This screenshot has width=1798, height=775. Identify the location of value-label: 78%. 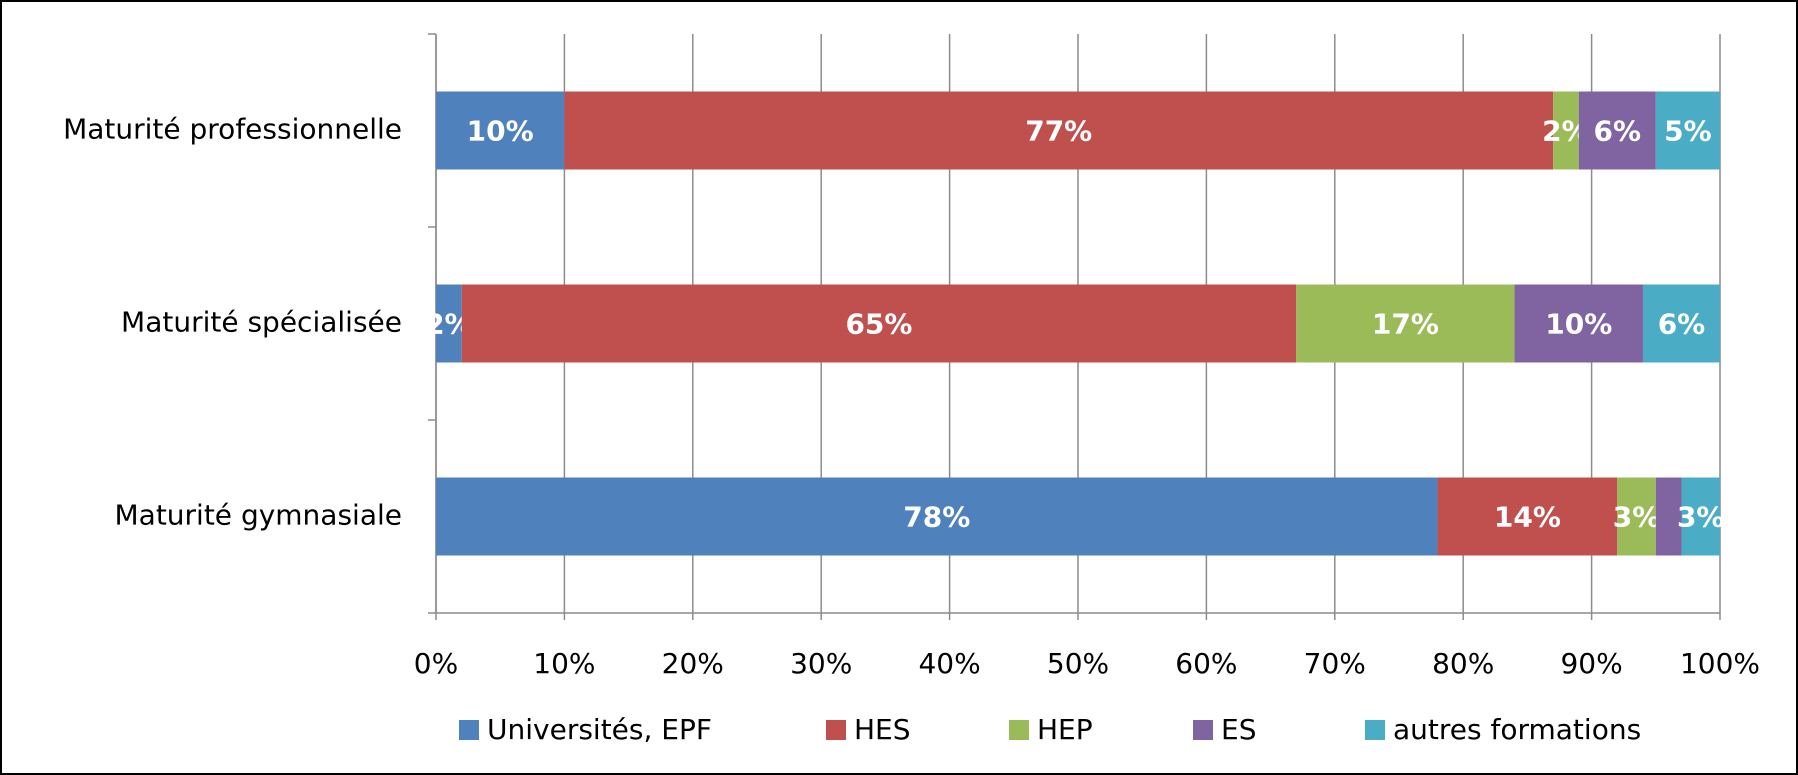
(936, 517).